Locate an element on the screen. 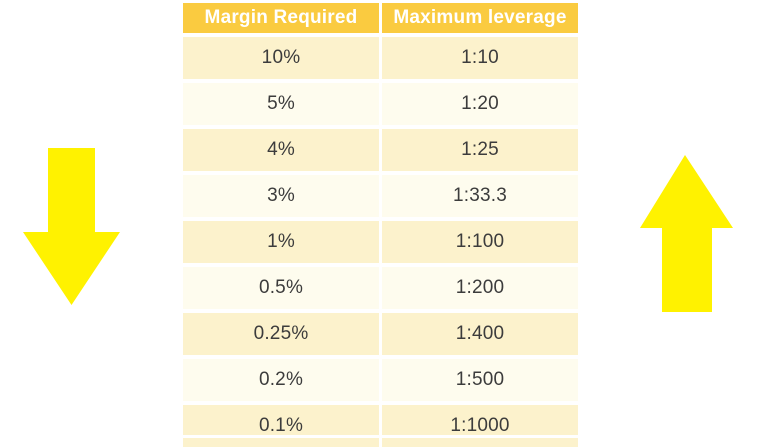 This screenshot has height=447, width=760. table-cell-leverage: 1:1000 is located at coordinates (480, 426).